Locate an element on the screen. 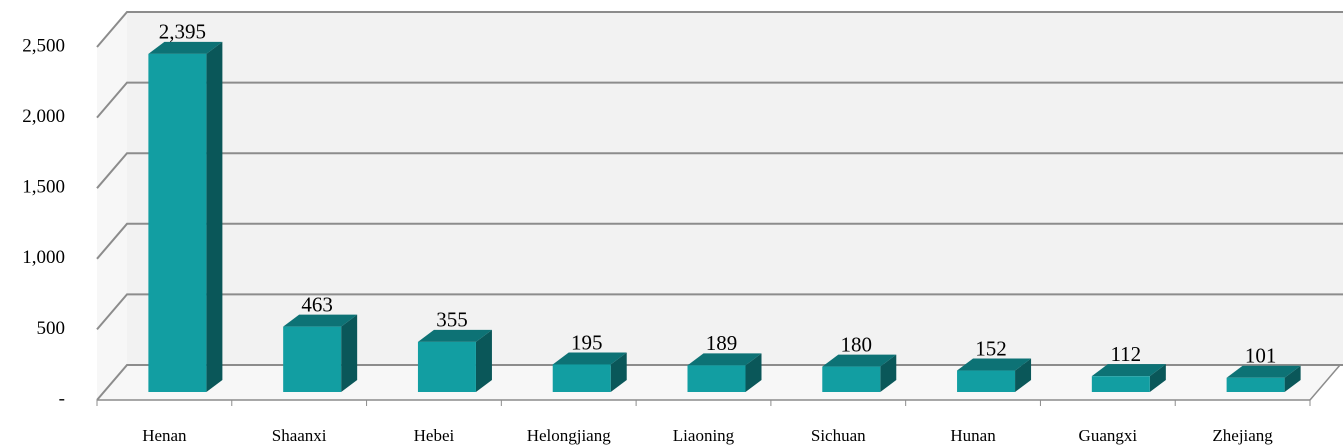  x-tick-label: Hunan is located at coordinates (973, 435).